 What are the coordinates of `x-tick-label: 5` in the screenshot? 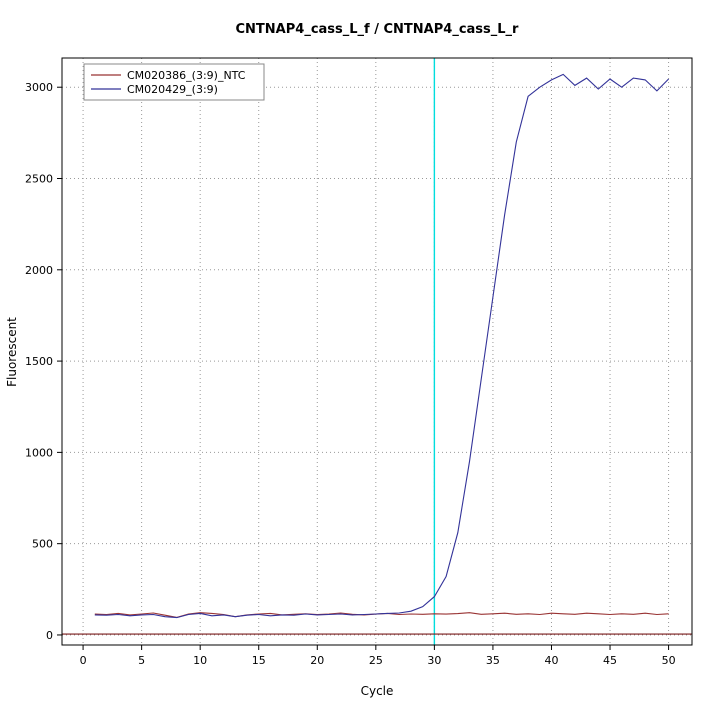 It's located at (141, 660).